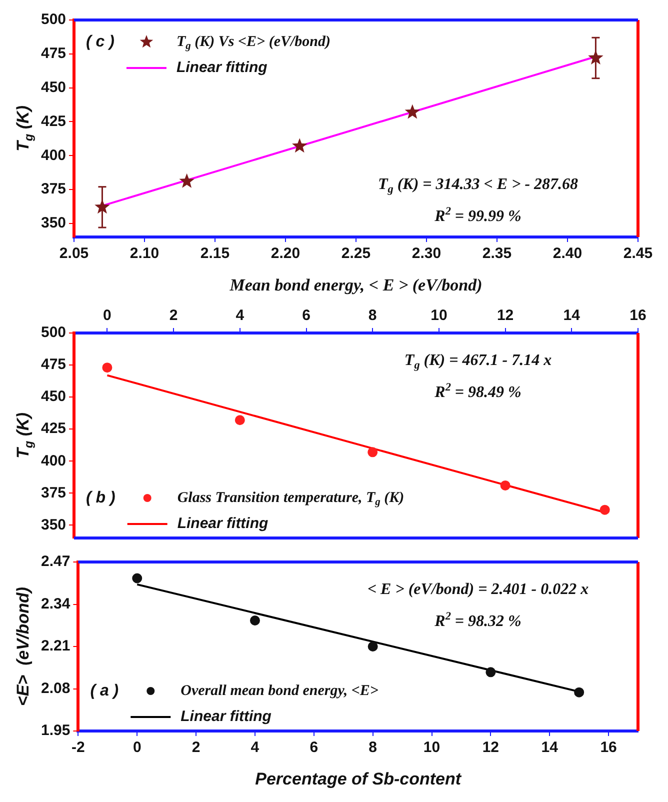  Describe the element at coordinates (358, 779) in the screenshot. I see `x-axis-title: Percentage of Sb-content` at that location.